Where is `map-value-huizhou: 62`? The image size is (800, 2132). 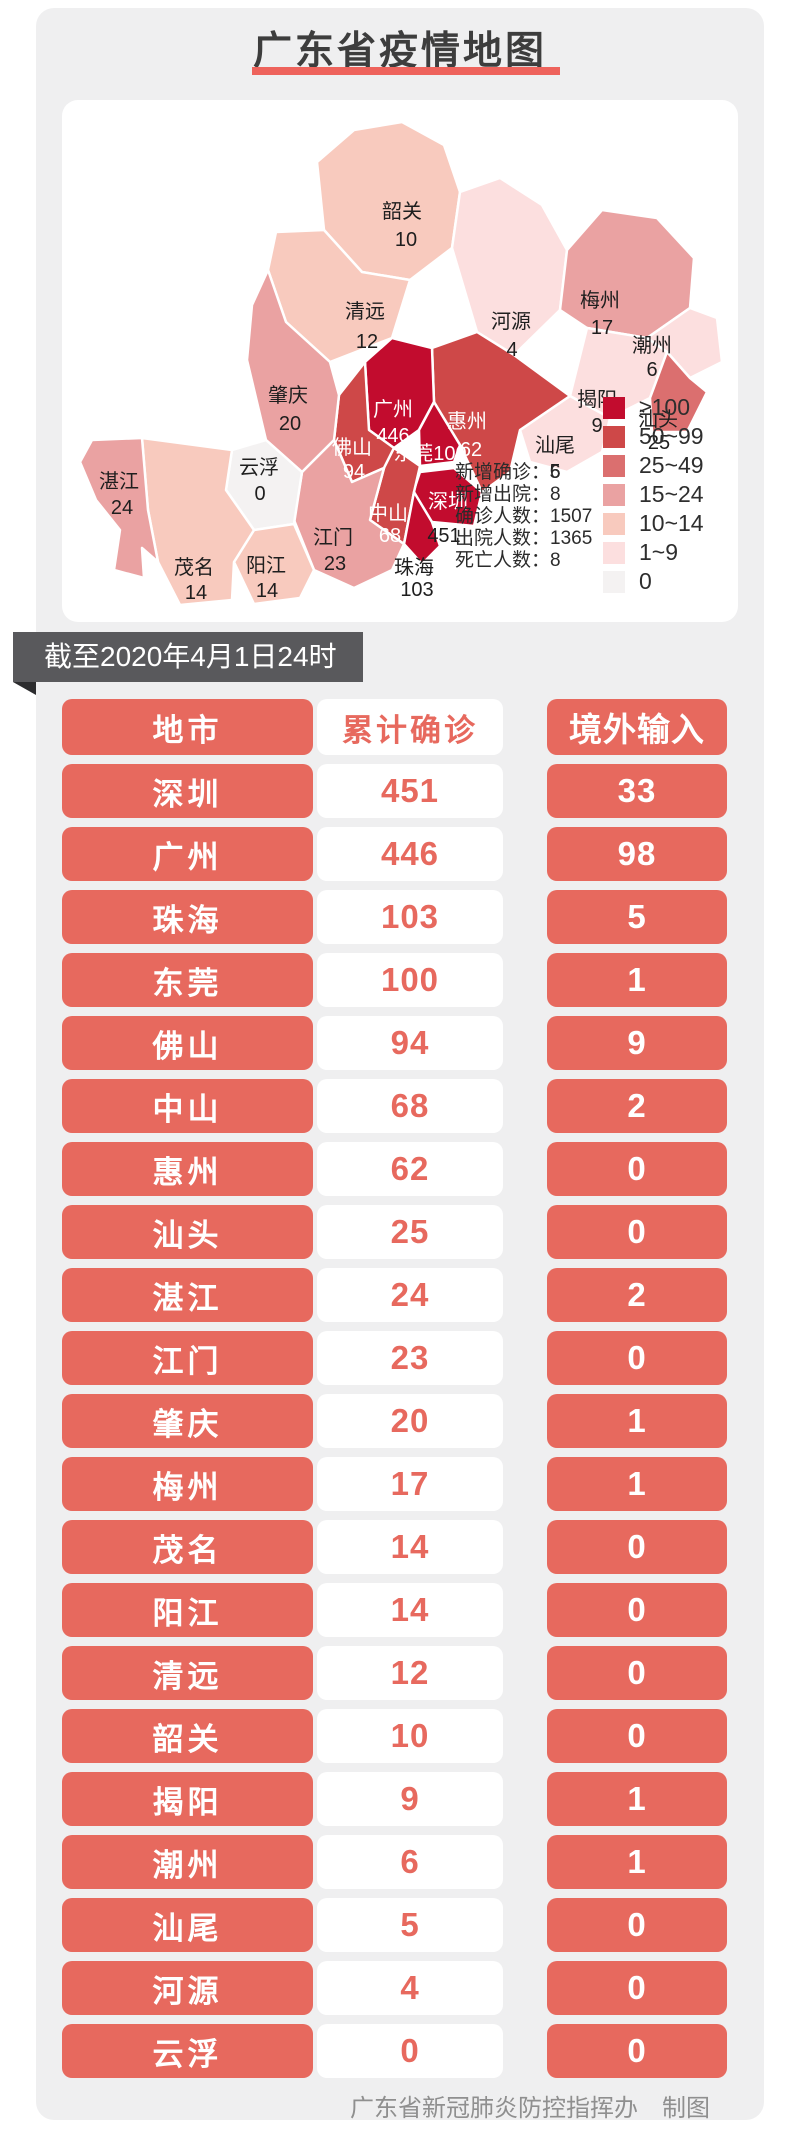
map-value-huizhou: 62 is located at coordinates (471, 450).